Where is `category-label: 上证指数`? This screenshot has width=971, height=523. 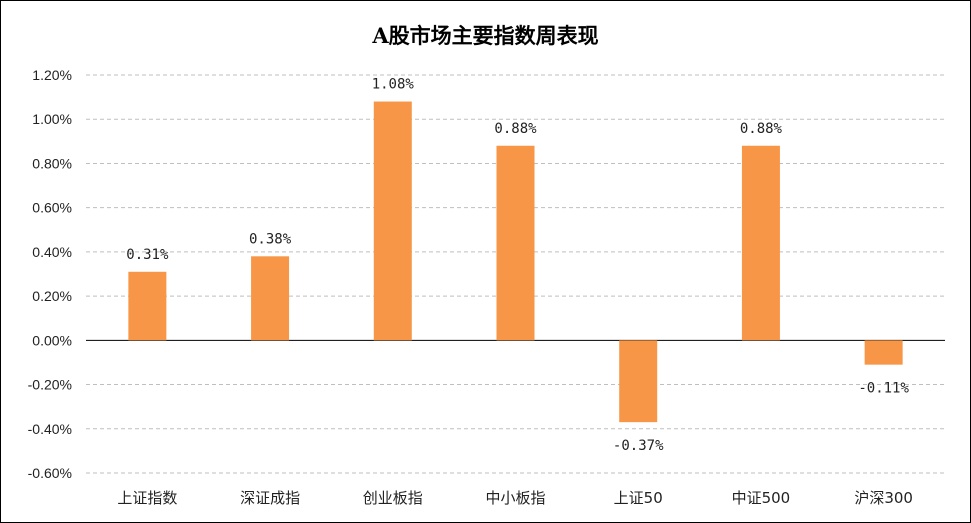
category-label: 上证指数 is located at coordinates (147, 498).